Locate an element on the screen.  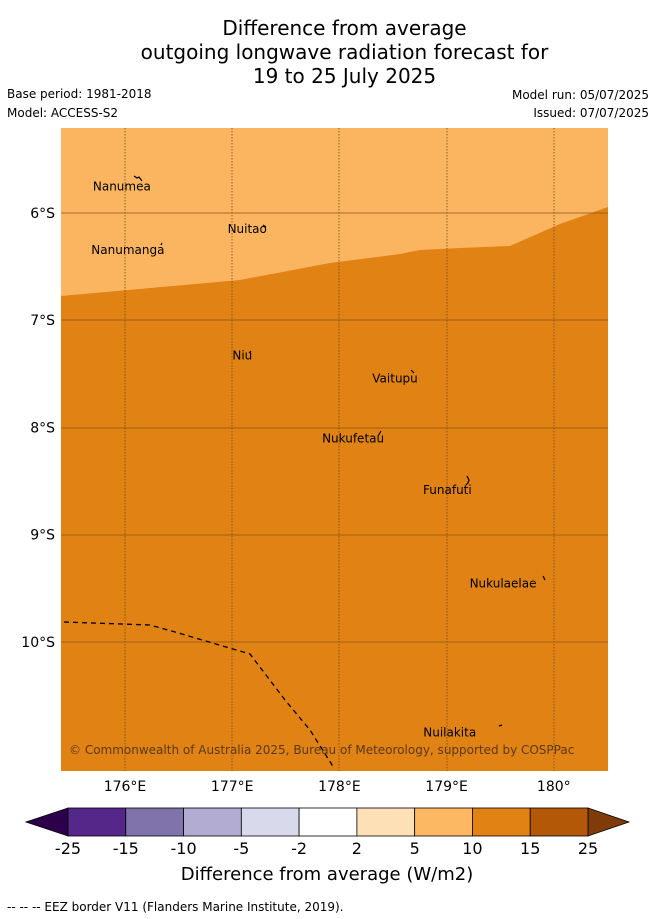
base-period: Base period: 1981-2018 is located at coordinates (79, 94).